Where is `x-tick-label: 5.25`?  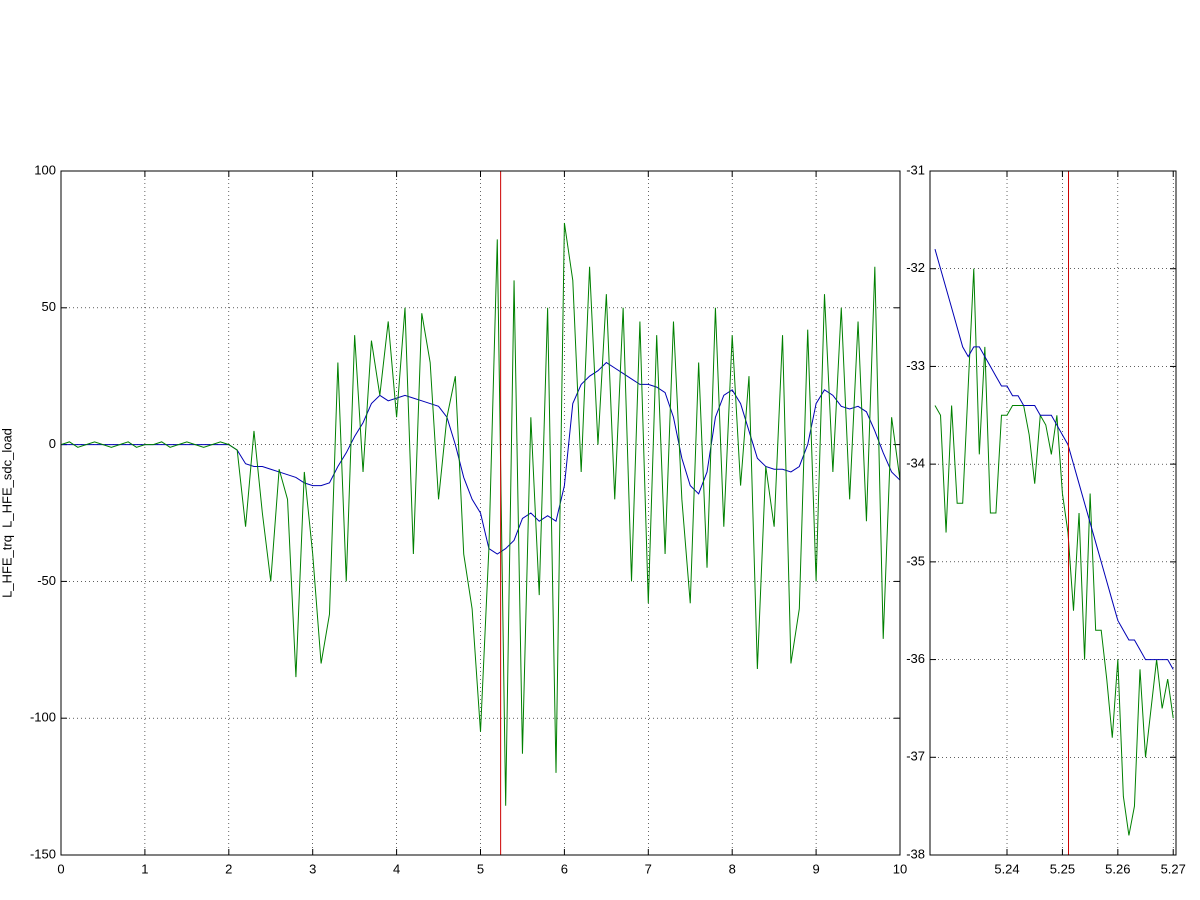
x-tick-label: 5.25 is located at coordinates (1062, 868).